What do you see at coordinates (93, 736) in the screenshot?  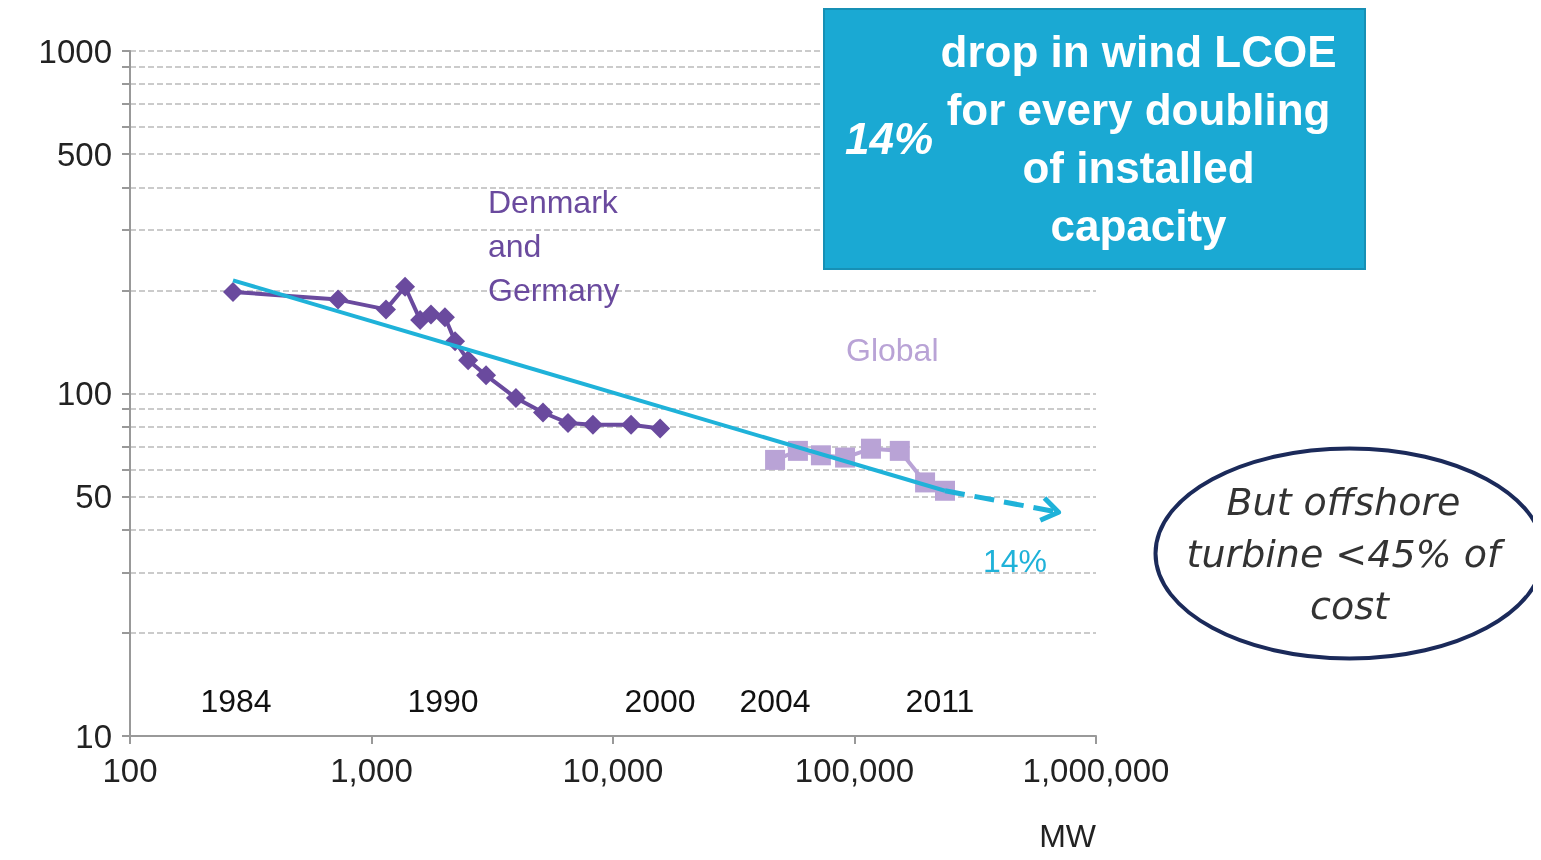 I see `y-tick-label: 10` at bounding box center [93, 736].